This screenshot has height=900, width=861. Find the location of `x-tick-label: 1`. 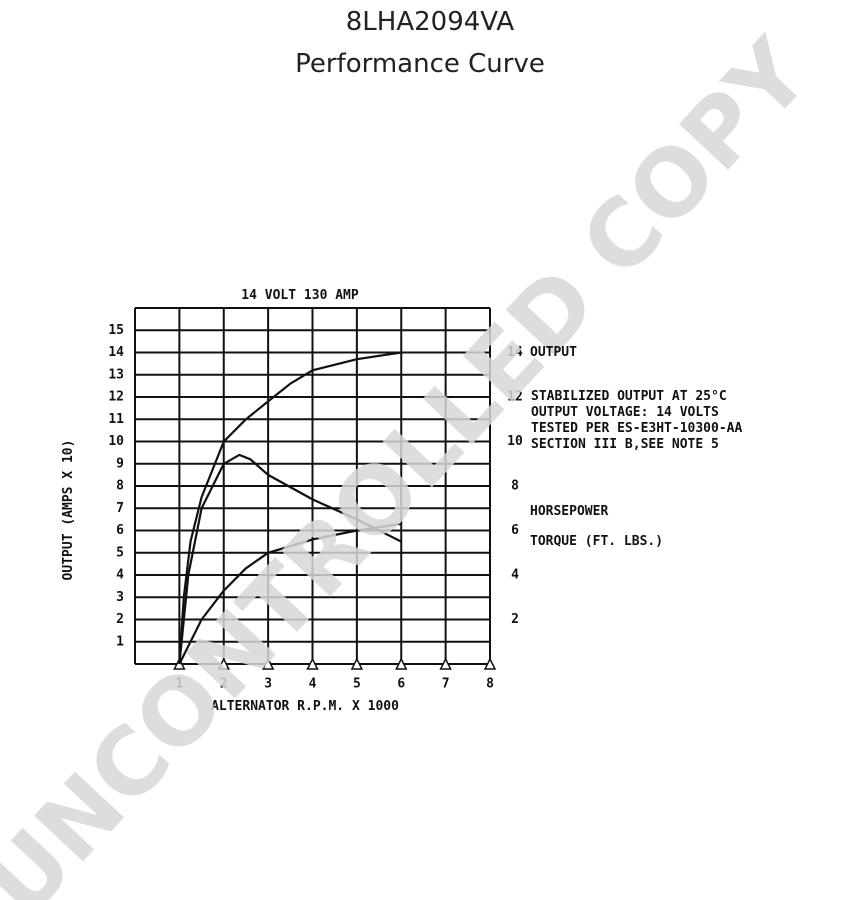

x-tick-label: 1 is located at coordinates (179, 684).